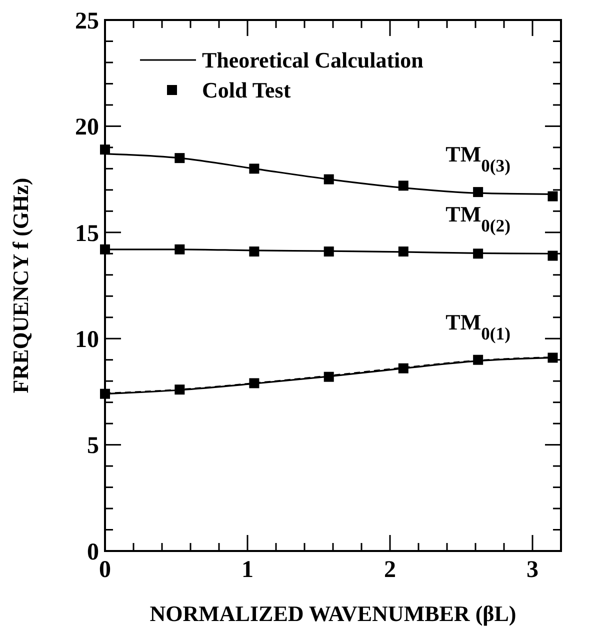  Describe the element at coordinates (248, 570) in the screenshot. I see `x-tick-label: 1` at that location.